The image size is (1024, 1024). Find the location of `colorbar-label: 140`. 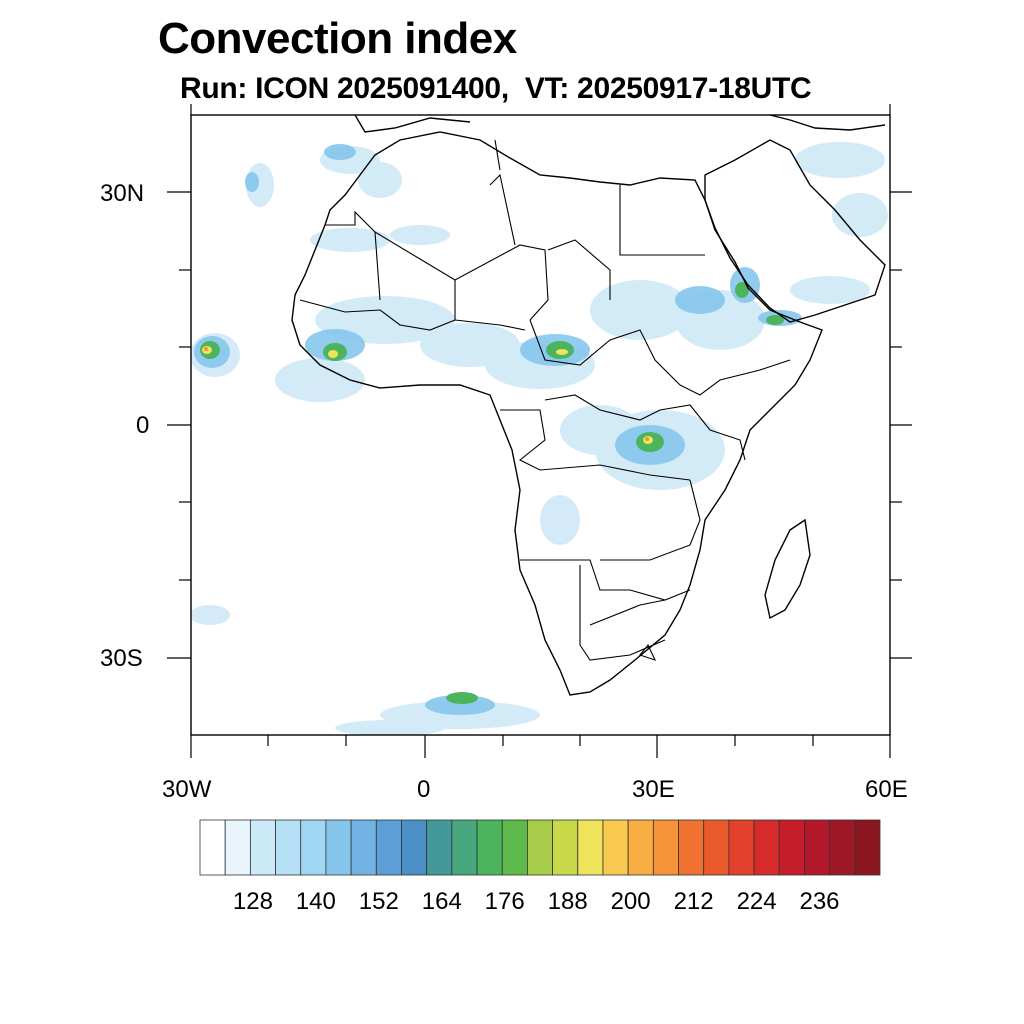

colorbar-label: 140 is located at coordinates (315, 901).